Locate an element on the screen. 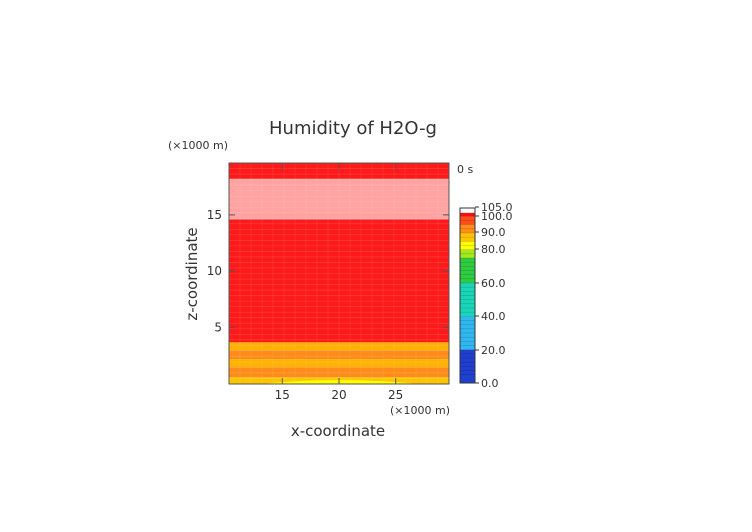 The width and height of the screenshot is (752, 532). y-axis-label: z-coordinate is located at coordinates (192, 273).